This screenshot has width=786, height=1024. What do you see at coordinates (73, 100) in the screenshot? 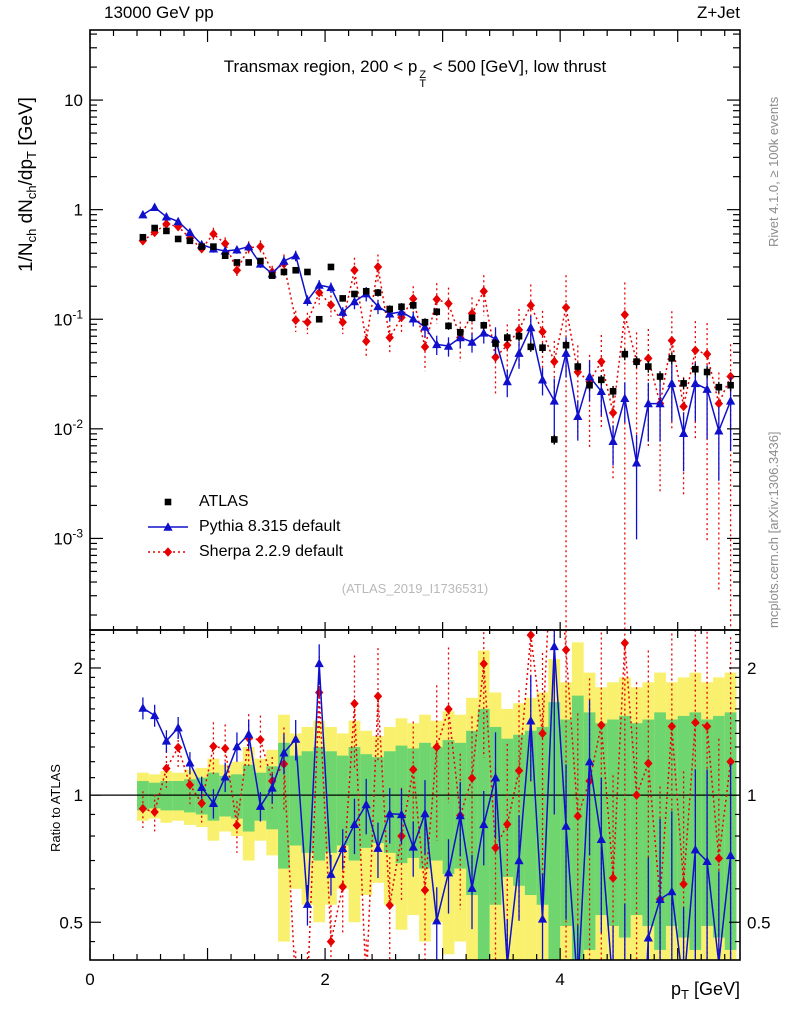
I see `svg-text: 10` at bounding box center [73, 100].